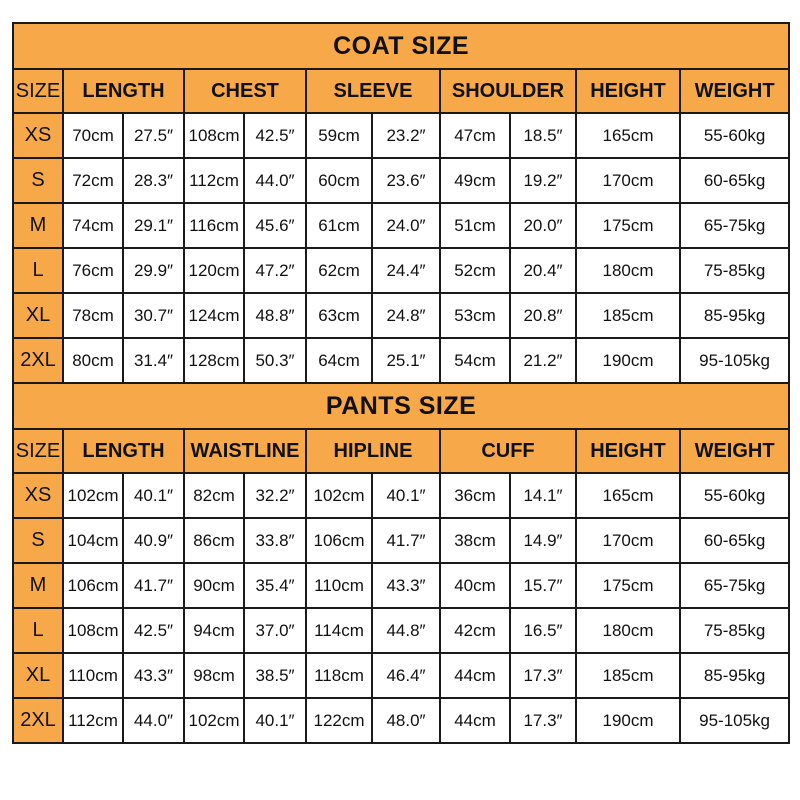 The image size is (800, 800). What do you see at coordinates (734, 630) in the screenshot?
I see `measurement-cell: 75-85kg` at bounding box center [734, 630].